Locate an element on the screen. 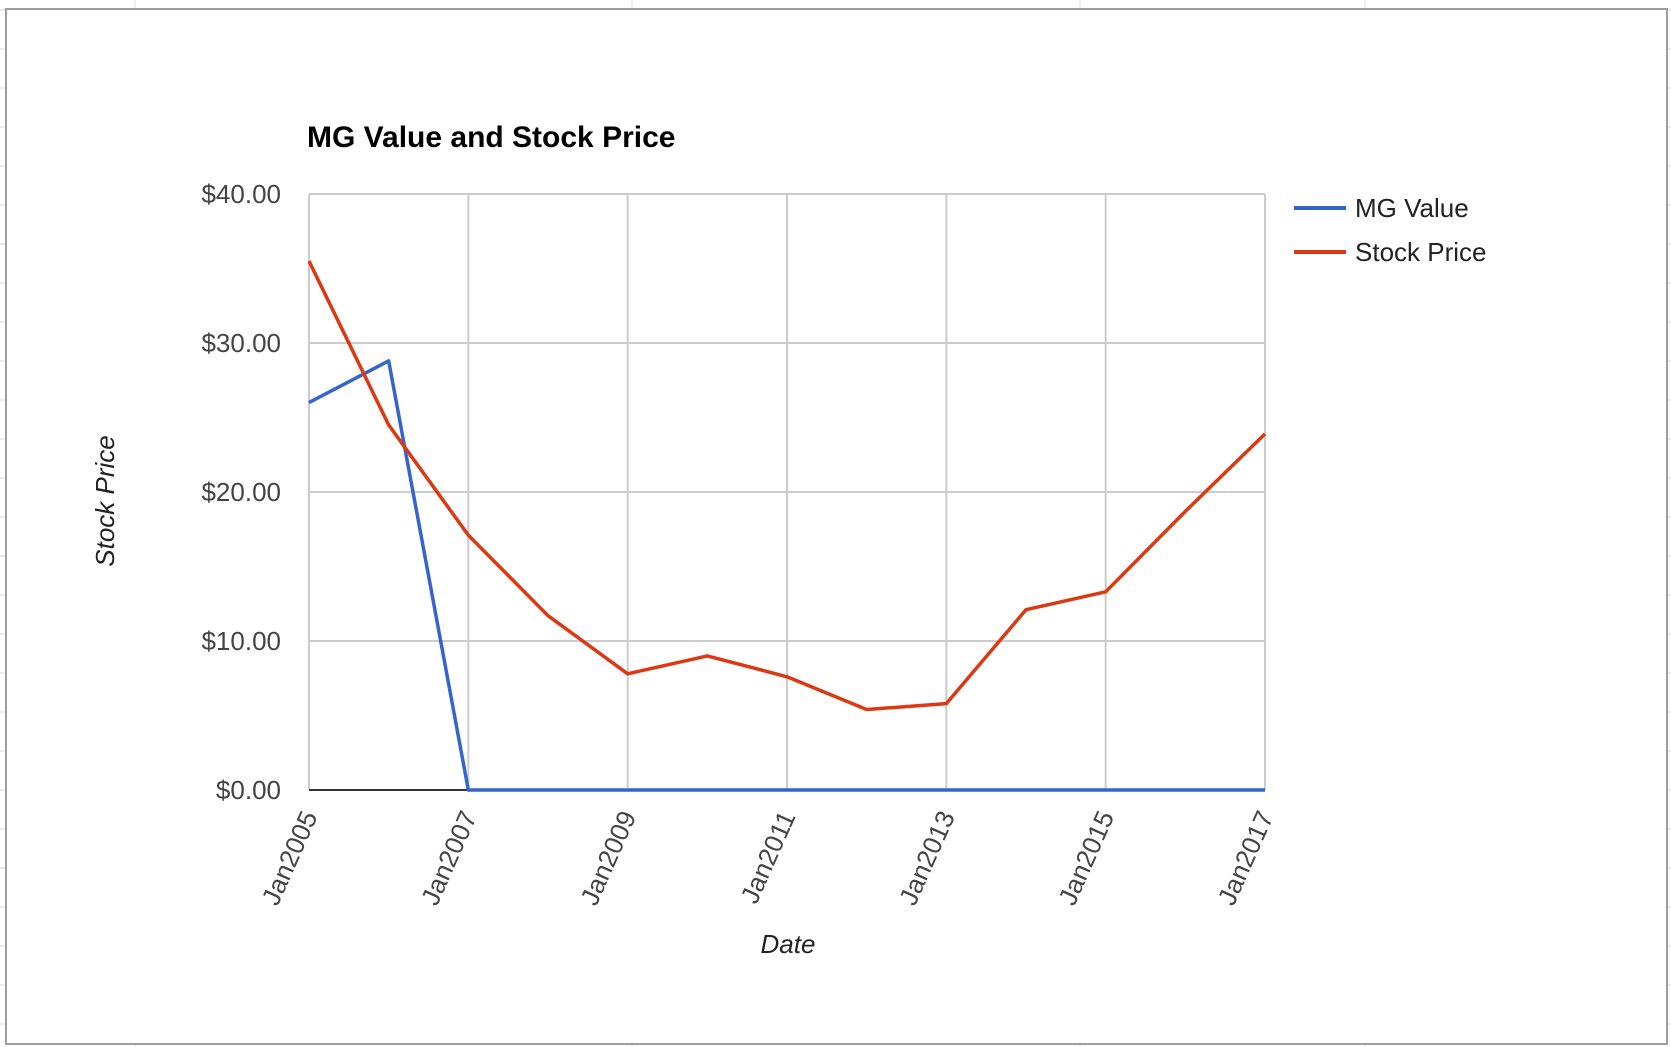 The image size is (1671, 1047). y-tick-label: $20.00 is located at coordinates (241, 492).